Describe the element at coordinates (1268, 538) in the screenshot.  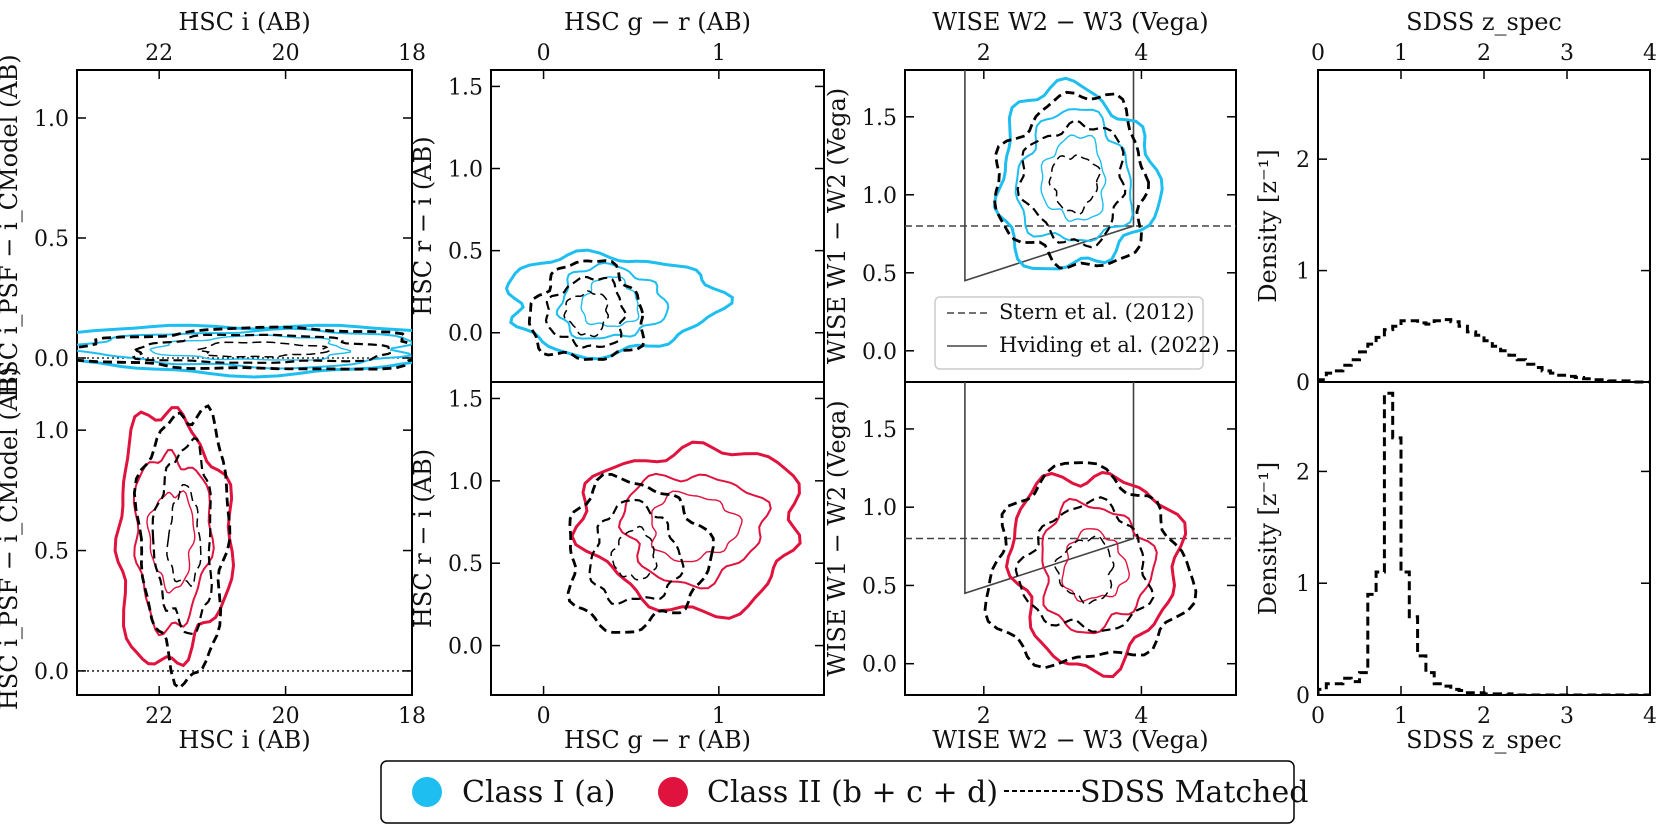
I see `y-axis-title-bottom: Density [z⁻¹]` at that location.